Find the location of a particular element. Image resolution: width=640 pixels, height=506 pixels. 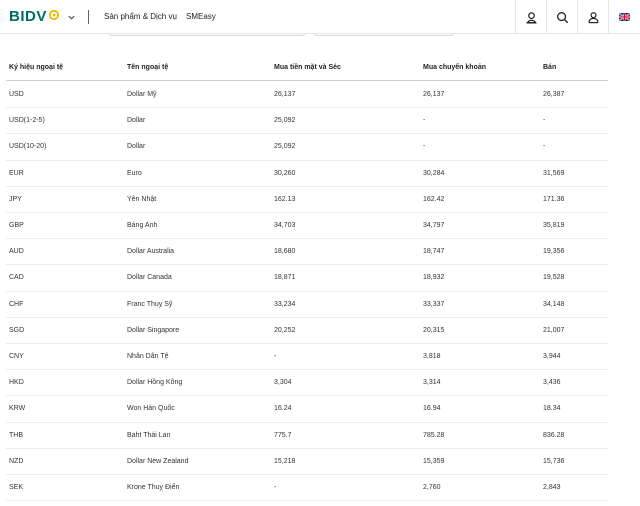

table-row: HKD Dollar Hồng Kông 3,304 3,314 3,436 is located at coordinates (307, 383).